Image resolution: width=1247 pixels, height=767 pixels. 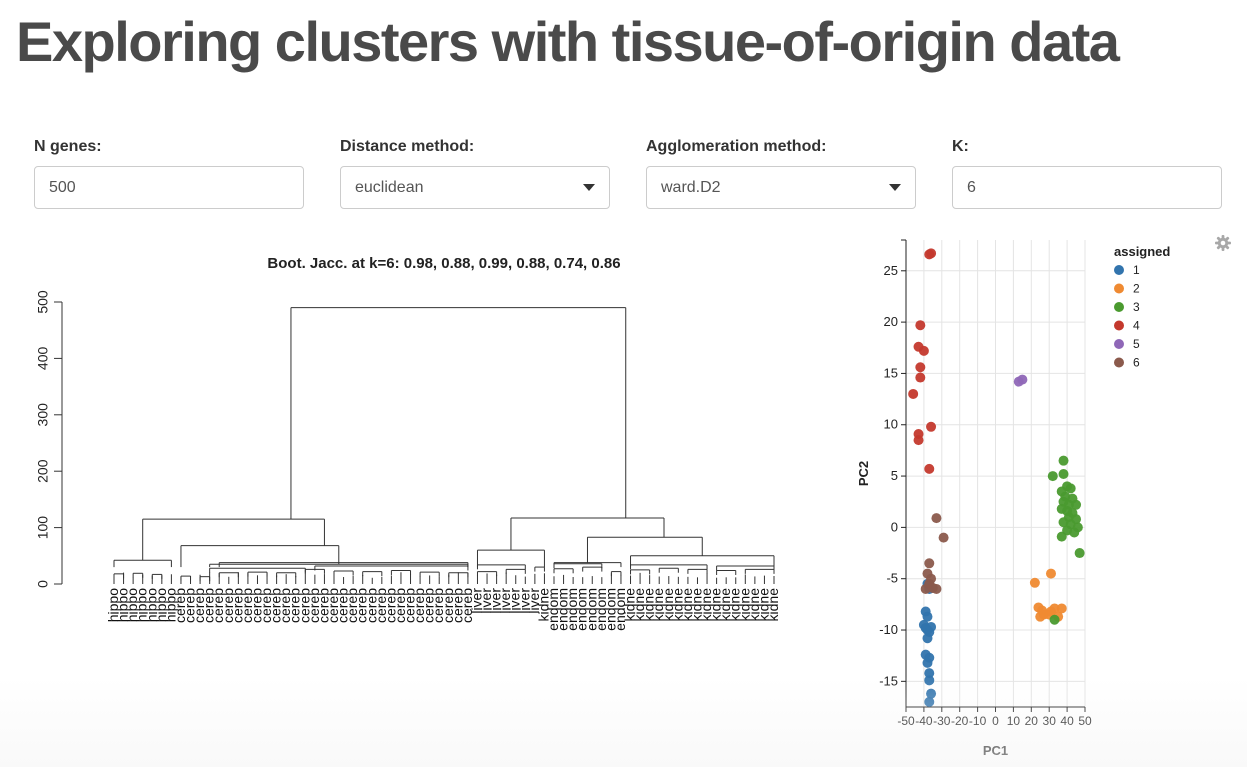 I want to click on distance-method-control: Distance method: euclidean, so click(x=475, y=172).